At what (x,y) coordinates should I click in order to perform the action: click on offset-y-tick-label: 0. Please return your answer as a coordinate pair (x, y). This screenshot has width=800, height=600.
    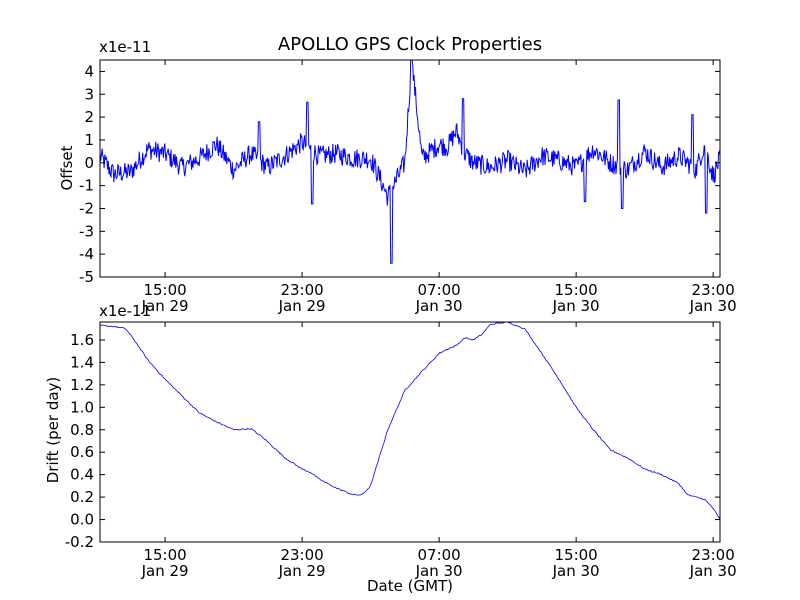
    Looking at the image, I should click on (89, 163).